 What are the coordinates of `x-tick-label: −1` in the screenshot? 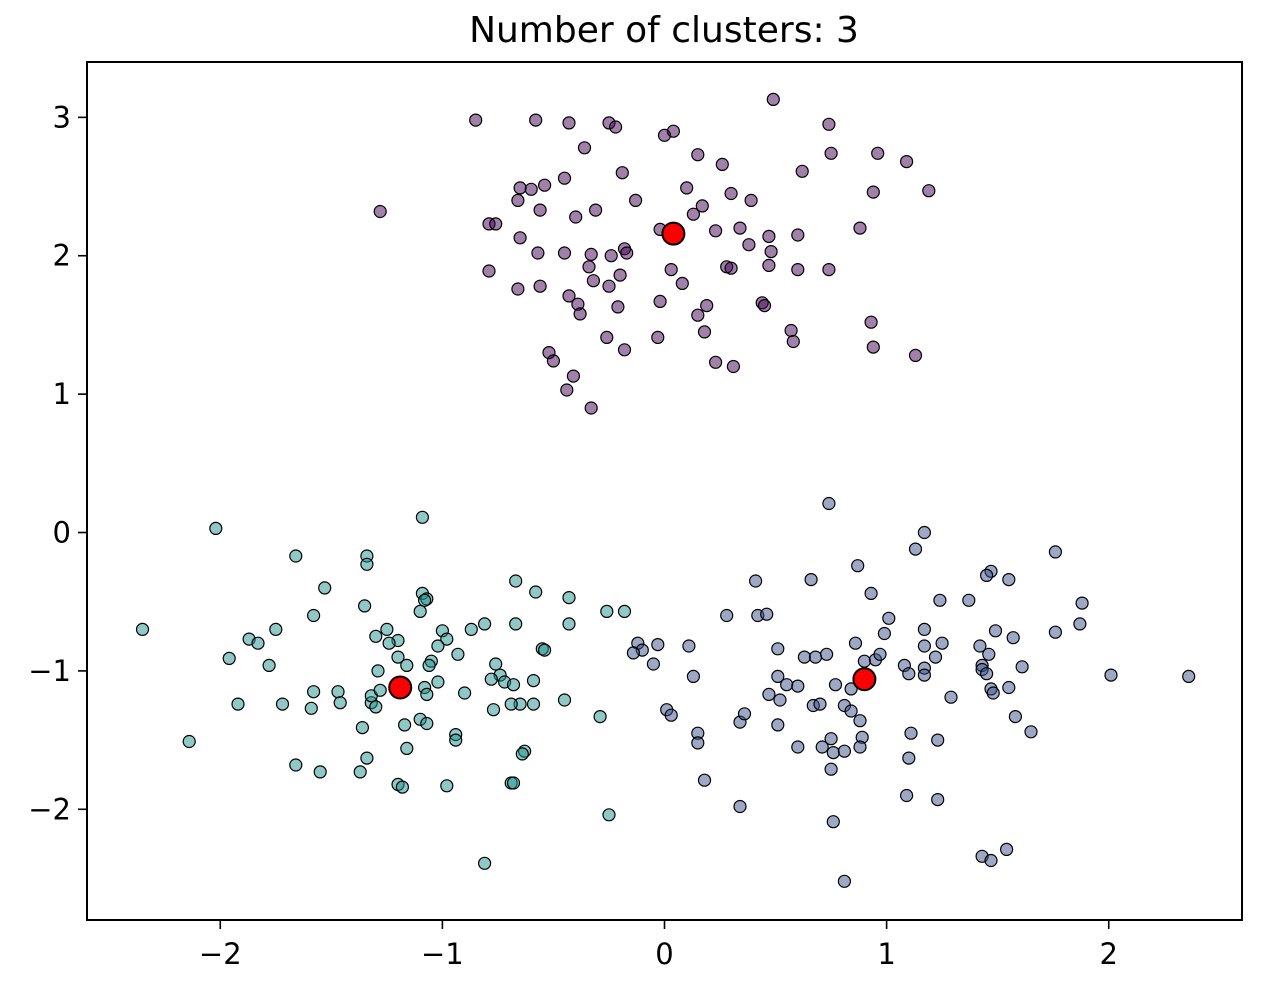 It's located at (442, 954).